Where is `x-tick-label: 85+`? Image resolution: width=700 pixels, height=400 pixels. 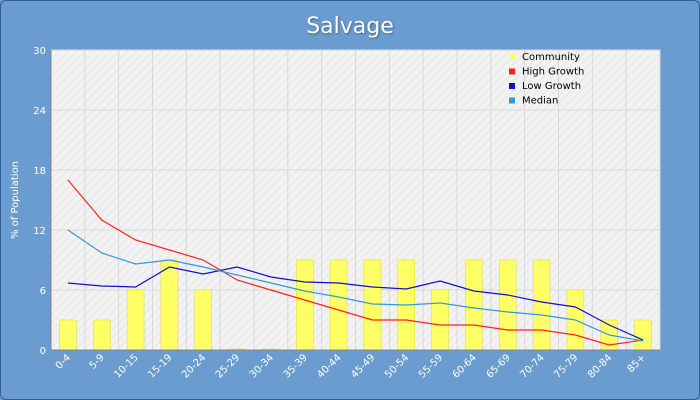
x-tick-label: 85+ is located at coordinates (636, 363).